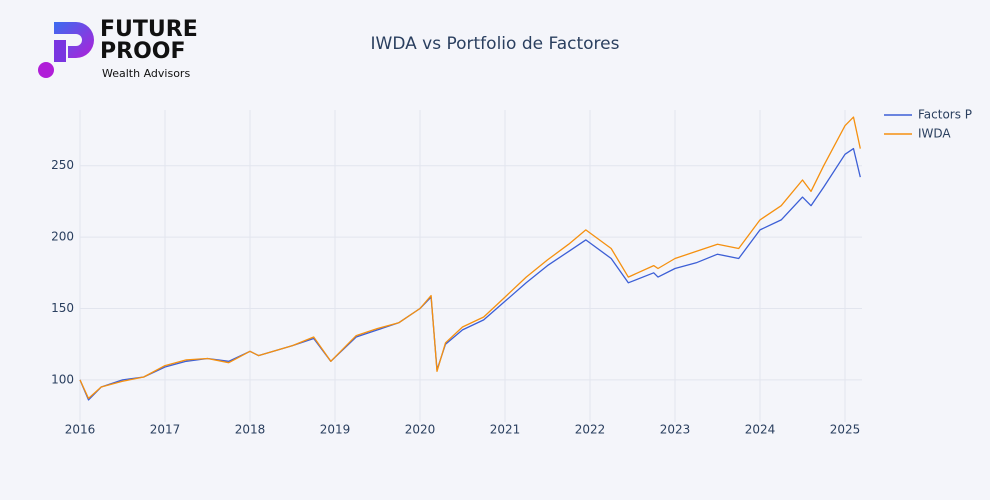  Describe the element at coordinates (165, 430) in the screenshot. I see `x-tick-label: 2017` at that location.